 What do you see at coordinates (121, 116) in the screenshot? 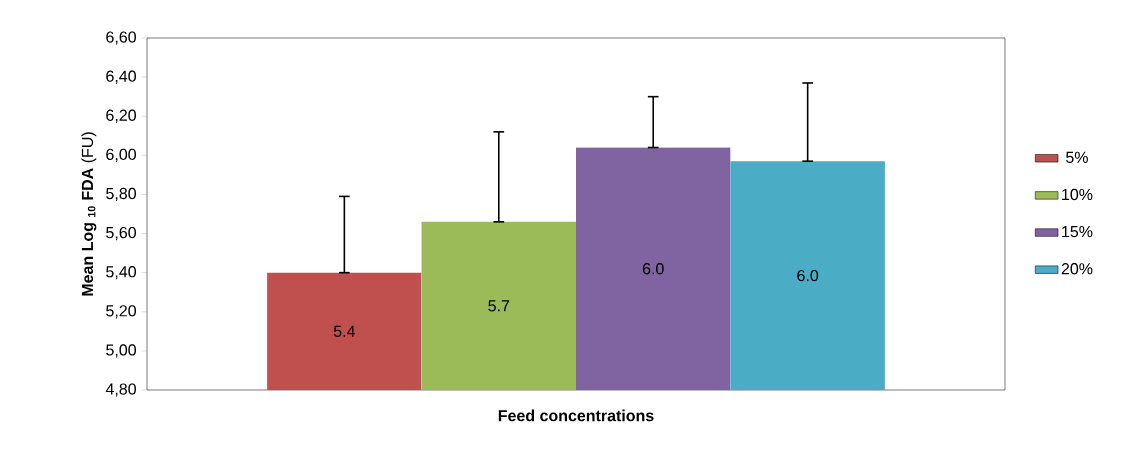
I see `y-tick-label: 6,20` at bounding box center [121, 116].